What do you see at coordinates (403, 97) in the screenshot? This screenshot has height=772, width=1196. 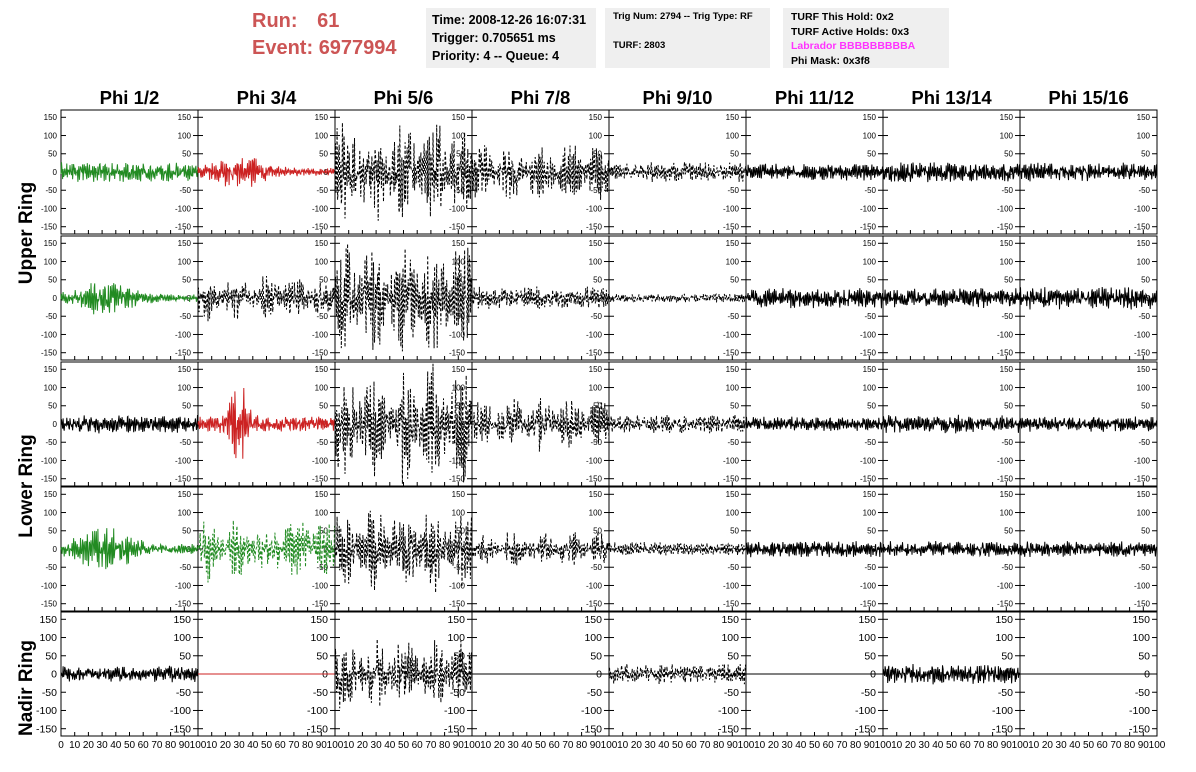 I see `column-header-phi-5-6: Phi 5/6` at bounding box center [403, 97].